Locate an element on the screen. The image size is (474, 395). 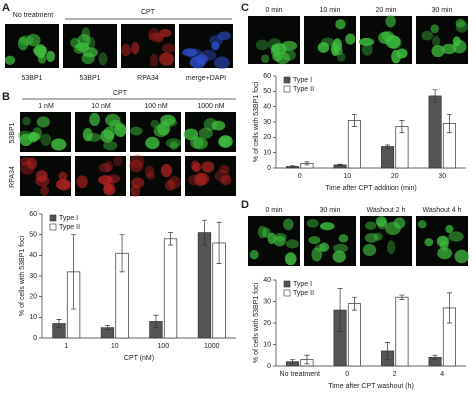
channel-label: 53BP1 is located at coordinates (31, 78).